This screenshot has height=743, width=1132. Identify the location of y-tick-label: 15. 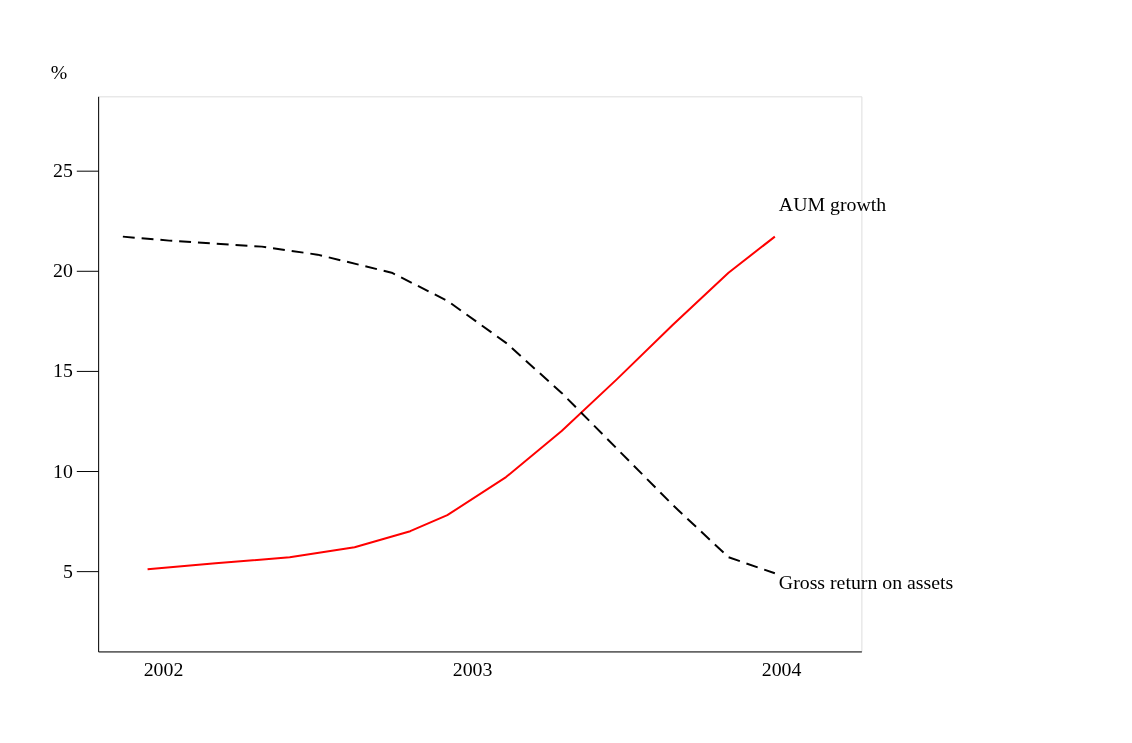
(63, 370).